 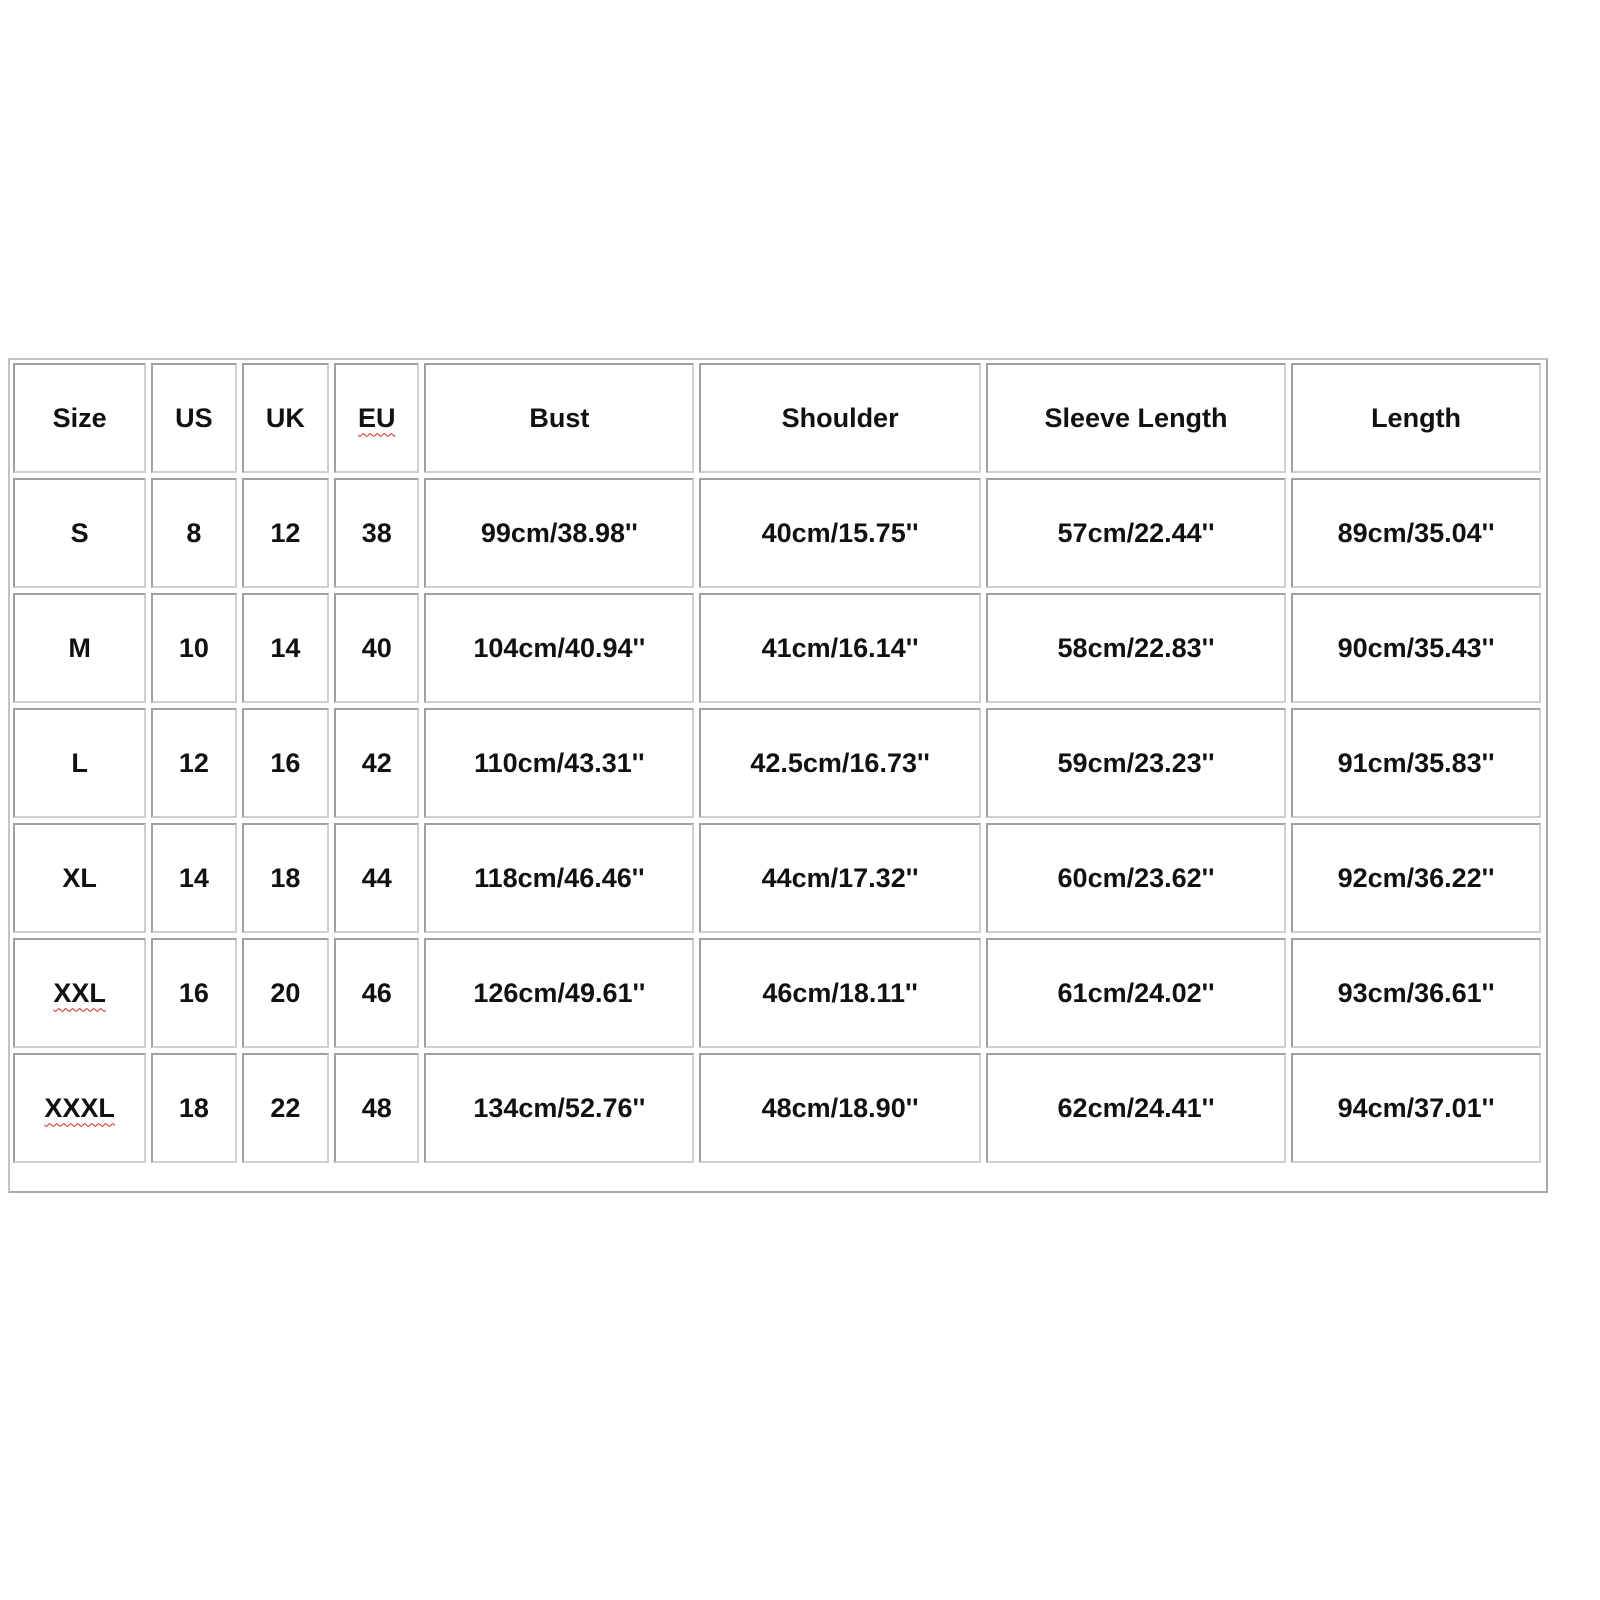 What do you see at coordinates (377, 878) in the screenshot?
I see `table-cell: 44` at bounding box center [377, 878].